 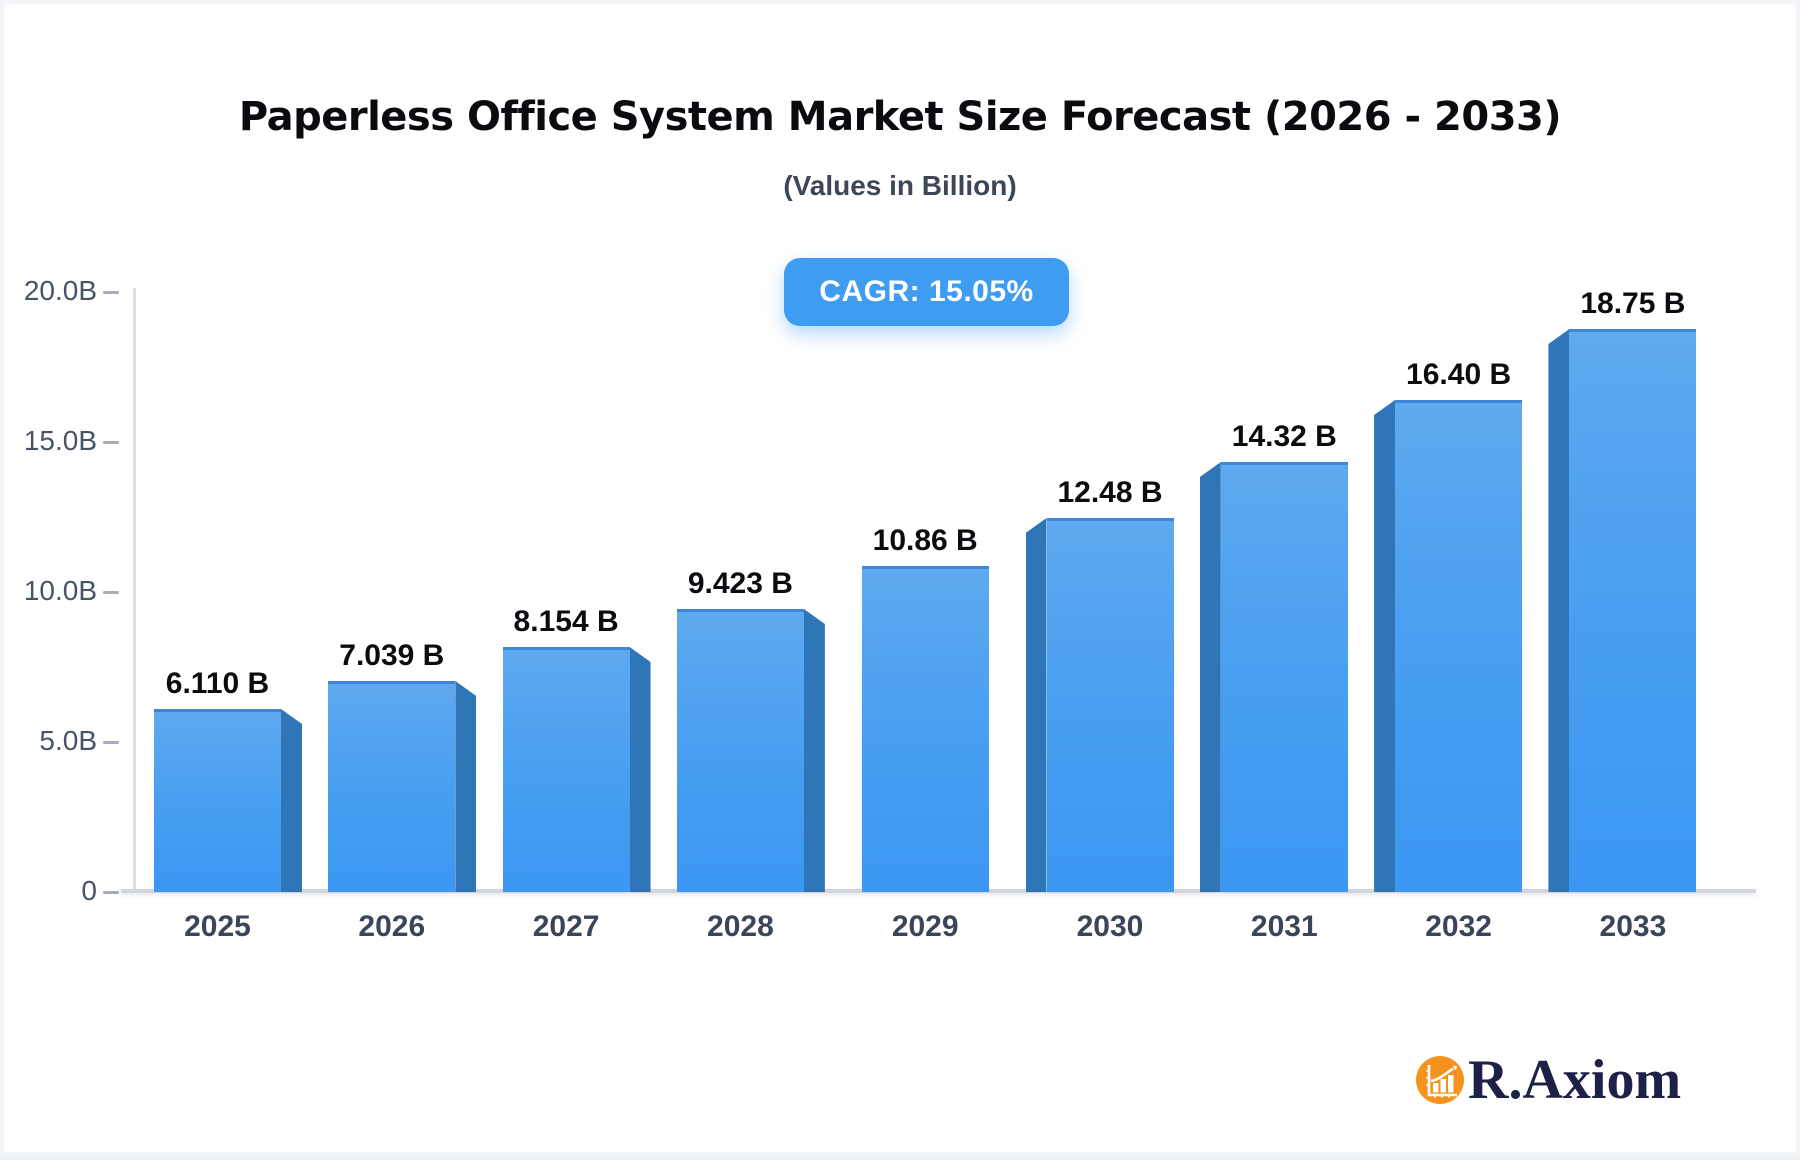 I want to click on bar-2026, so click(x=392, y=786).